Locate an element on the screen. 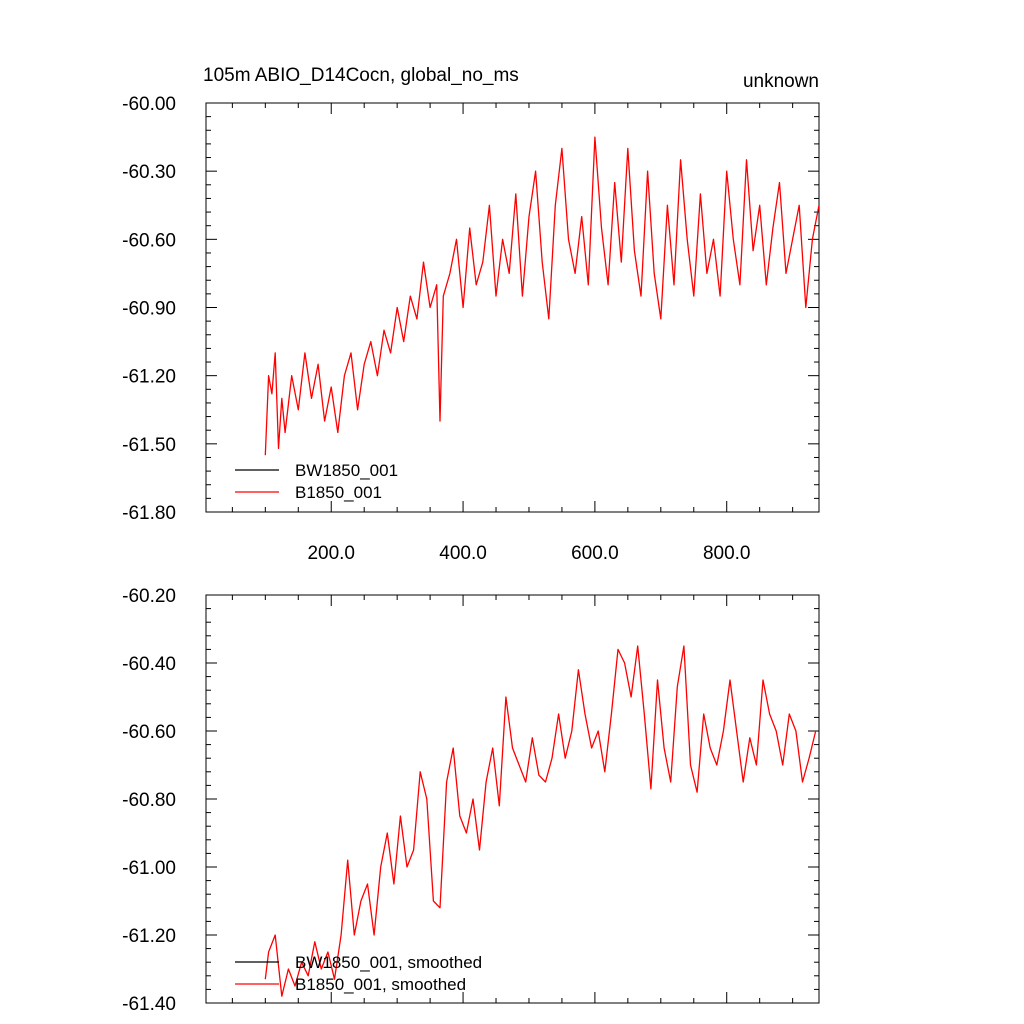 The height and width of the screenshot is (1024, 1024). y-tick-label: -60.90 is located at coordinates (149, 309).